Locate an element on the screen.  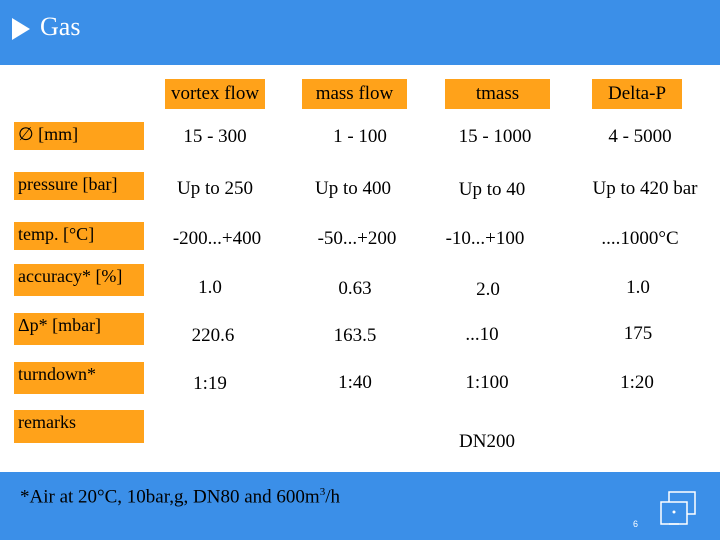
table-cell: 2.0 is located at coordinates (488, 289).